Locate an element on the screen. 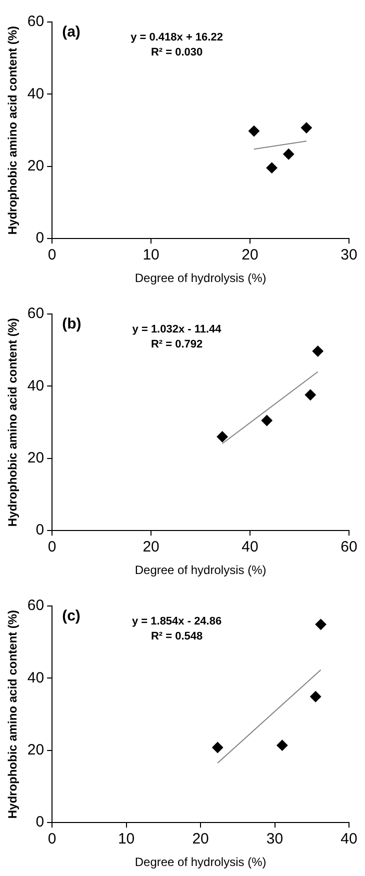 The image size is (365, 876). annotation: (a) is located at coordinates (71, 32).